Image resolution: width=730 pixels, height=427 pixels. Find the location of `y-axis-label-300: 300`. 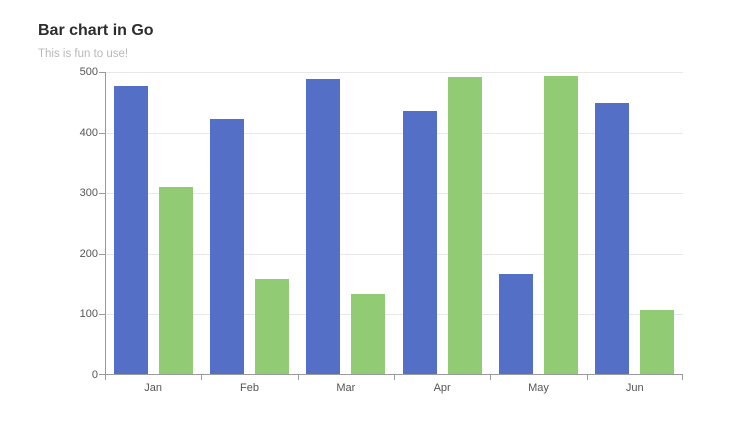

y-axis-label-300: 300 is located at coordinates (88, 193).